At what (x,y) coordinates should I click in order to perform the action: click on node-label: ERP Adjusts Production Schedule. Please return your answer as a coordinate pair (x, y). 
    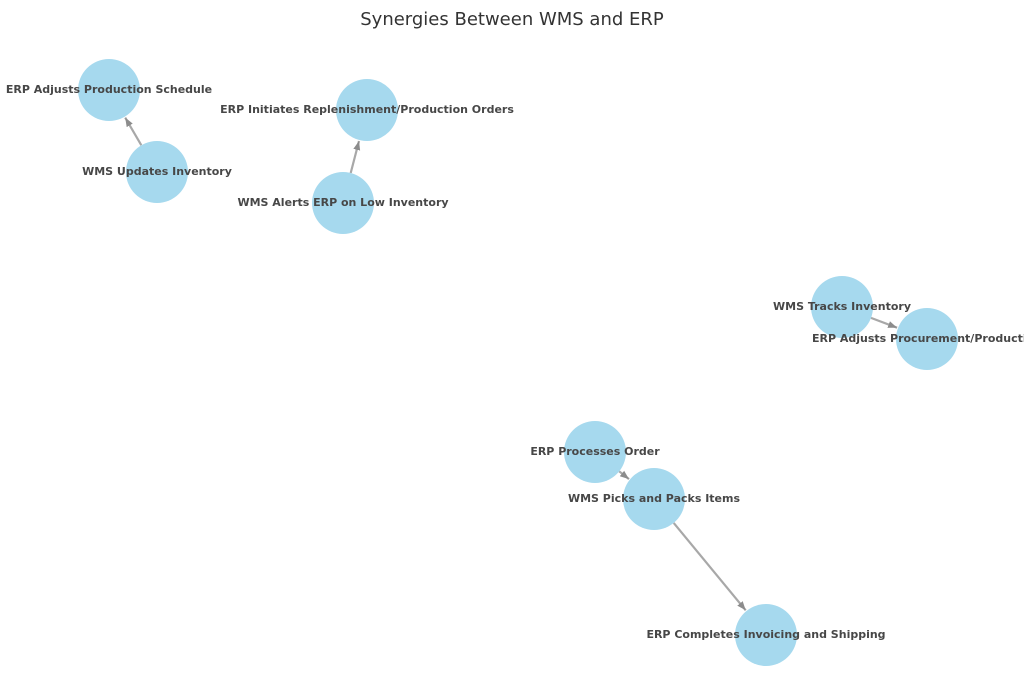
    Looking at the image, I should click on (109, 89).